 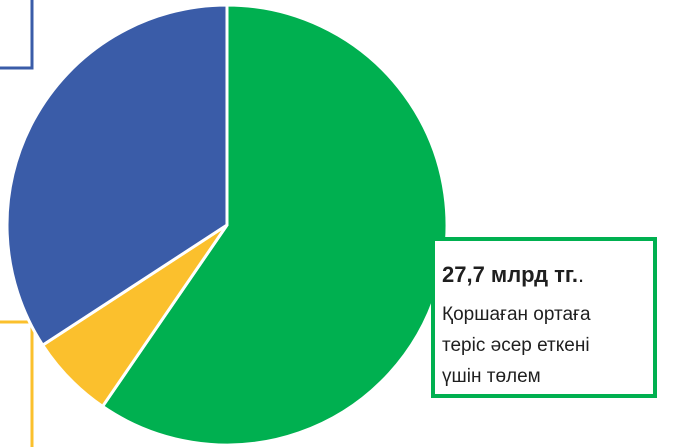 What do you see at coordinates (17, 35) in the screenshot?
I see `blue-callout-box` at bounding box center [17, 35].